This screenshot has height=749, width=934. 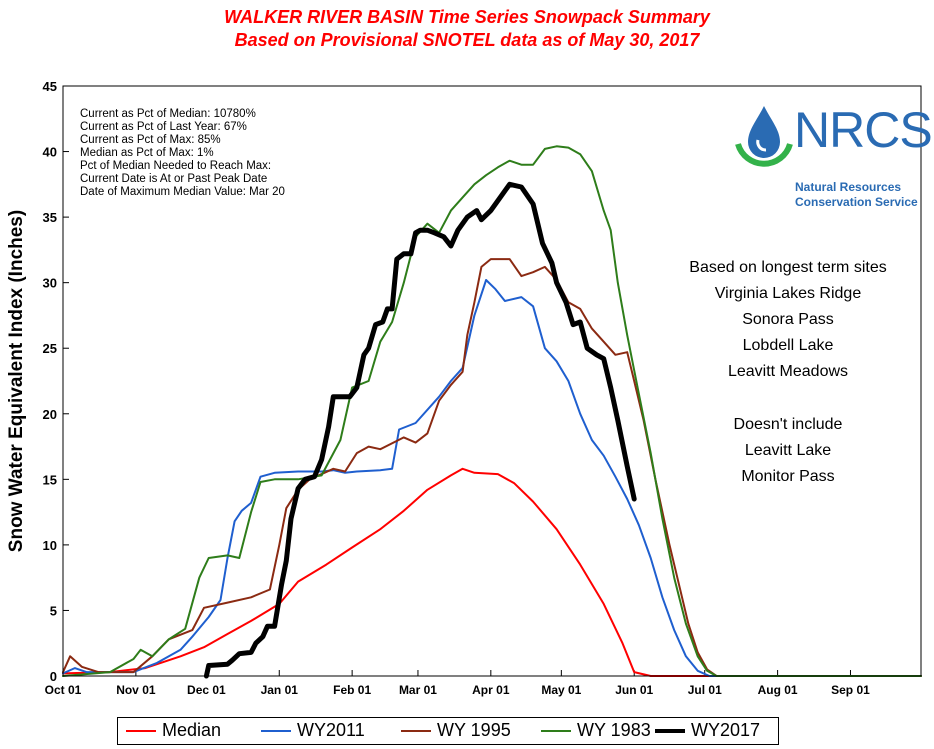 I want to click on note-line: Lobdell Lake, so click(x=788, y=345).